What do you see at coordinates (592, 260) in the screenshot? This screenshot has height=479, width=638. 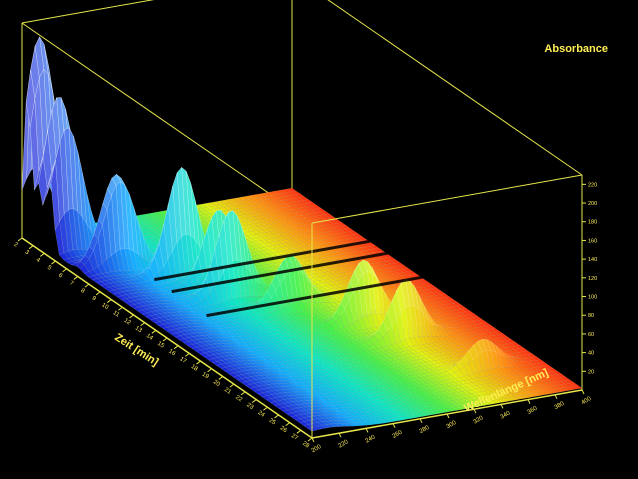 I see `absorbance-tick-label: 140` at bounding box center [592, 260].